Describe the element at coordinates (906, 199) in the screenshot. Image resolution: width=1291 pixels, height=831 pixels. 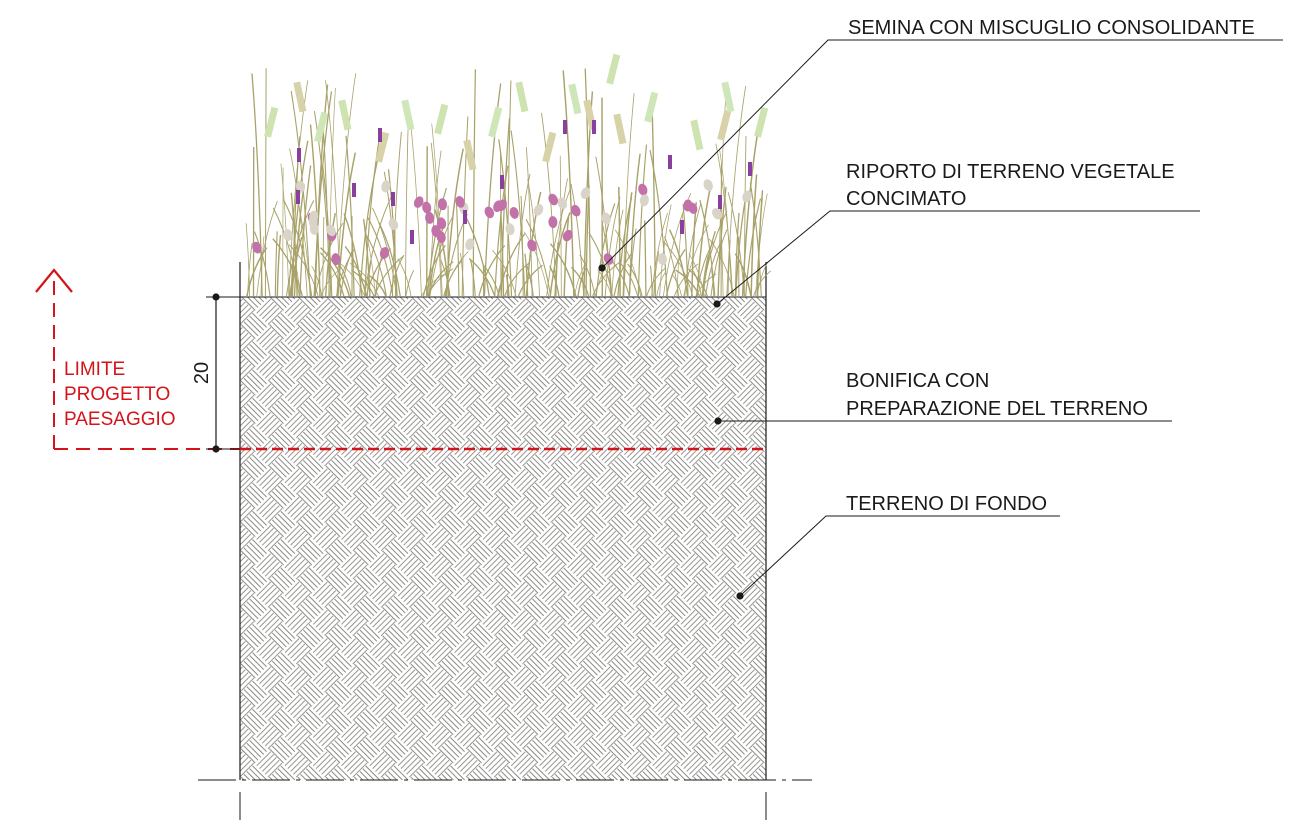
I see `label-topsoil-line2: CONCIMATO` at that location.